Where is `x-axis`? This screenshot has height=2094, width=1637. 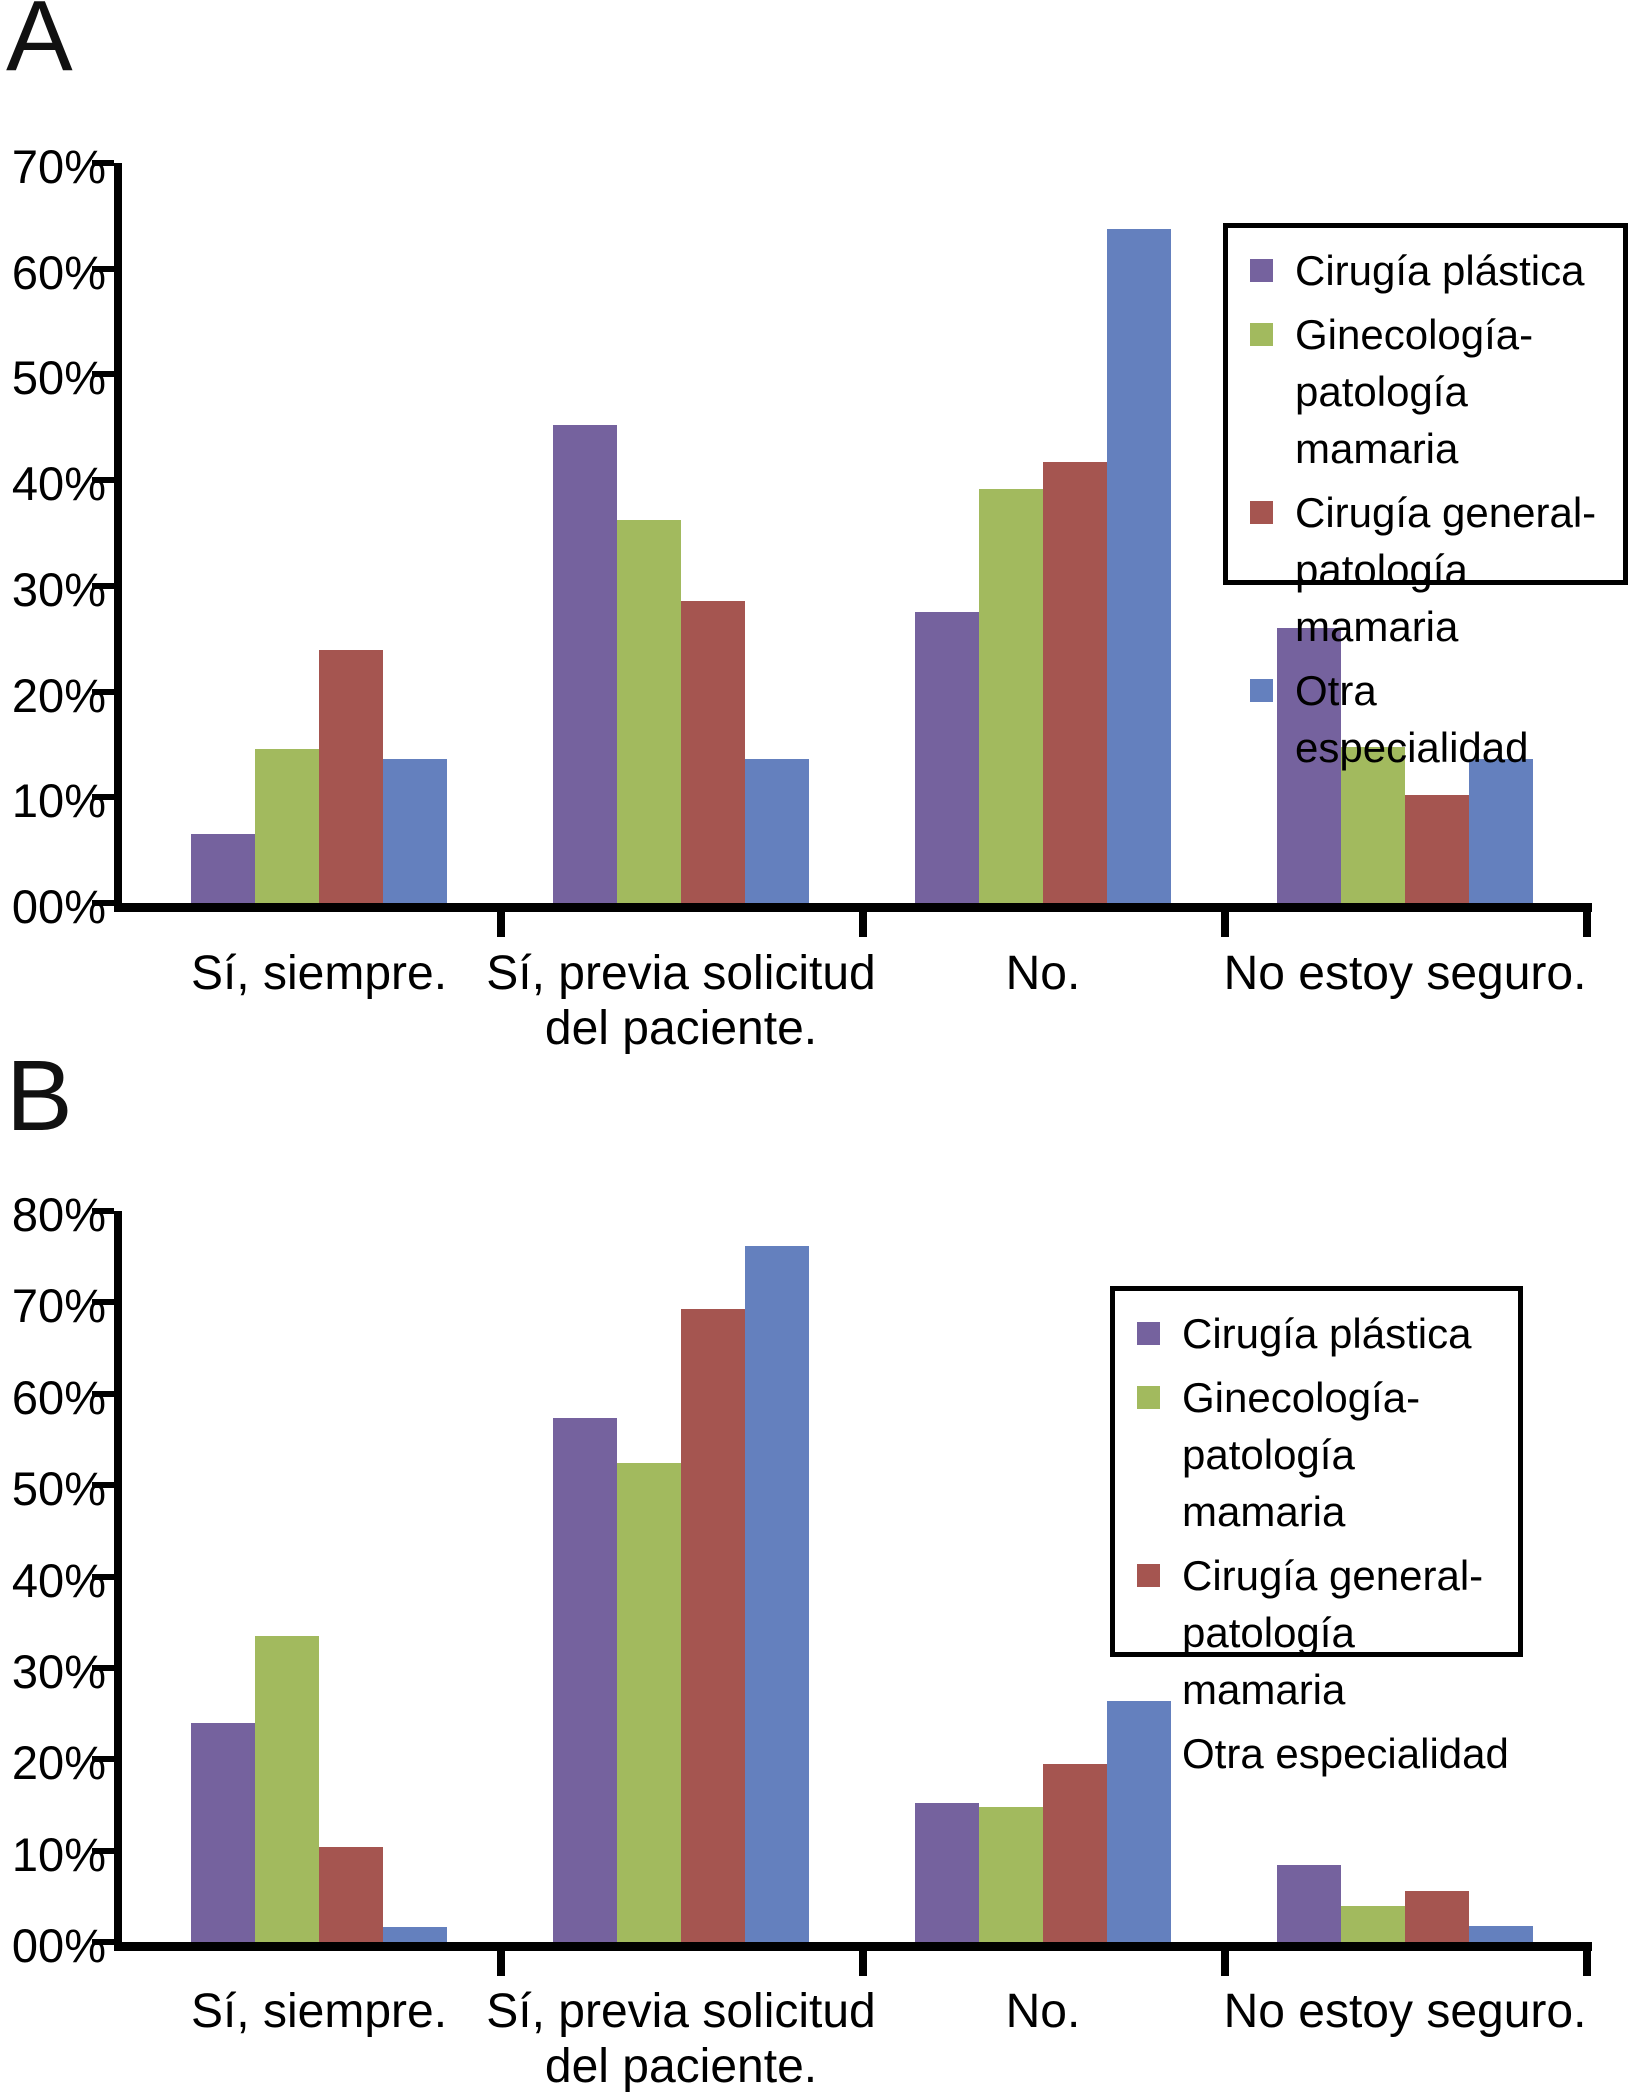
x-axis is located at coordinates (853, 1946).